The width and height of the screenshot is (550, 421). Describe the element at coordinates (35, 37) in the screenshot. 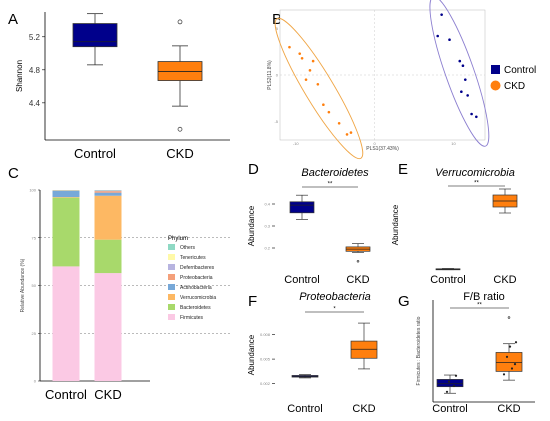

I see `y-tick-label: 5.2` at that location.